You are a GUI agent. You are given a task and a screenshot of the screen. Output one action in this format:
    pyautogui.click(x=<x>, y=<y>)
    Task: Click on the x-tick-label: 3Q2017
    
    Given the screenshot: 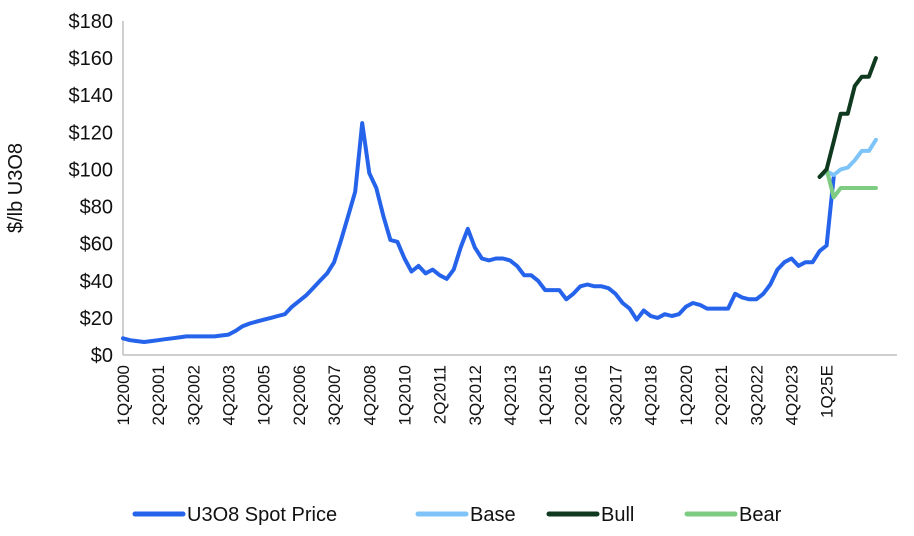 What is the action you would take?
    pyautogui.click(x=616, y=395)
    